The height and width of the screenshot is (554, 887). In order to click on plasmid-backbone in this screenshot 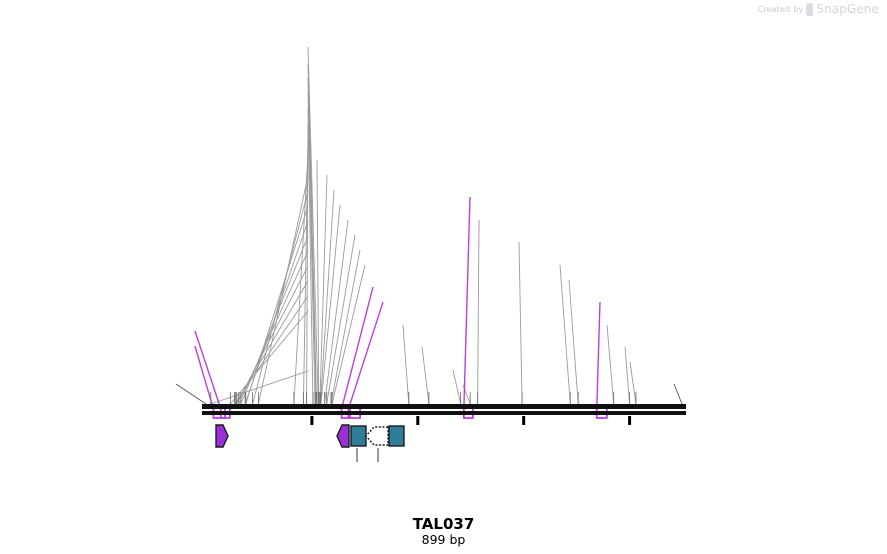, I will do `click(444, 409)`.